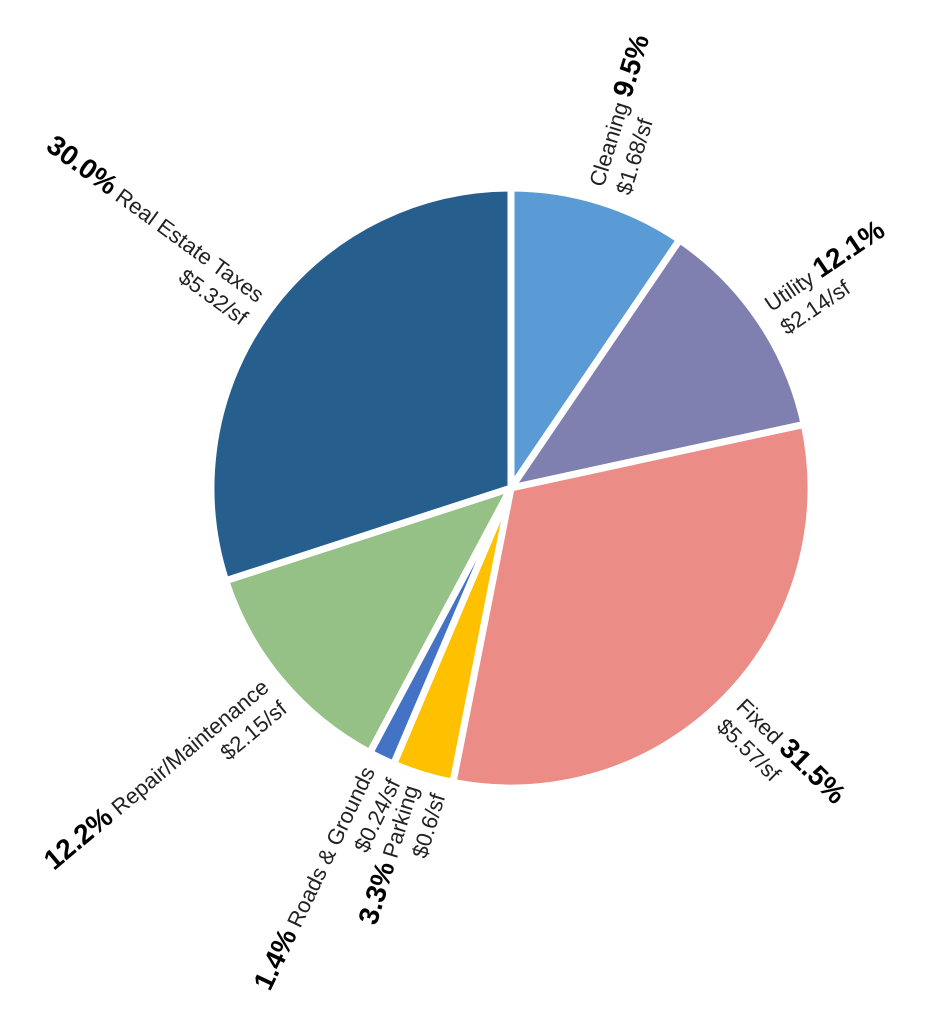 Image resolution: width=928 pixels, height=1024 pixels. I want to click on percent-label: 12.1%, so click(848, 249).